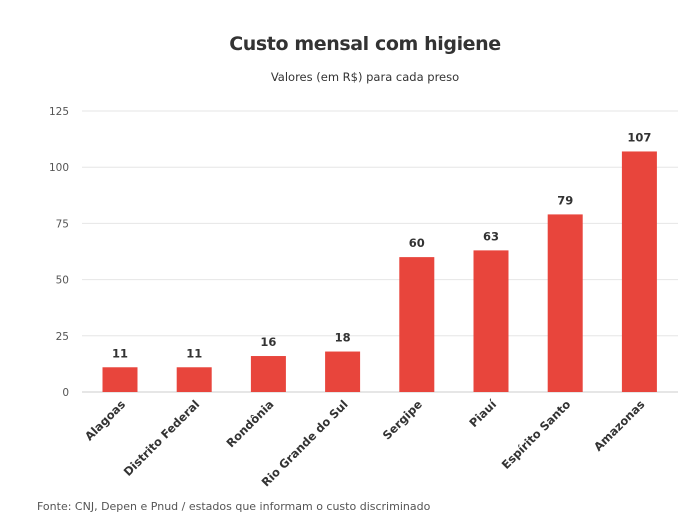 This screenshot has width=696, height=519. Describe the element at coordinates (268, 342) in the screenshot. I see `data-label: 16` at that location.